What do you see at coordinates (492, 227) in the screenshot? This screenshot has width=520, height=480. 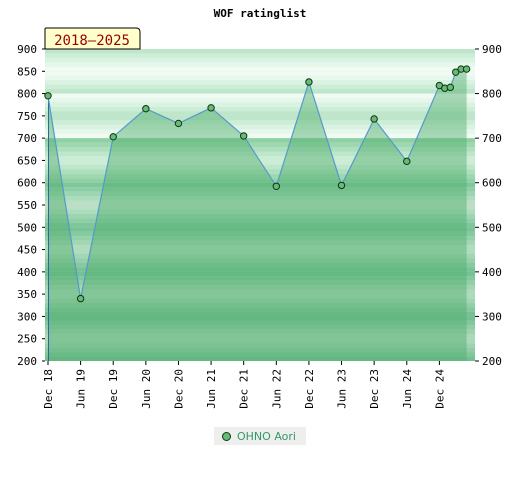 I see `y-tick-label-right: 500` at bounding box center [492, 227].